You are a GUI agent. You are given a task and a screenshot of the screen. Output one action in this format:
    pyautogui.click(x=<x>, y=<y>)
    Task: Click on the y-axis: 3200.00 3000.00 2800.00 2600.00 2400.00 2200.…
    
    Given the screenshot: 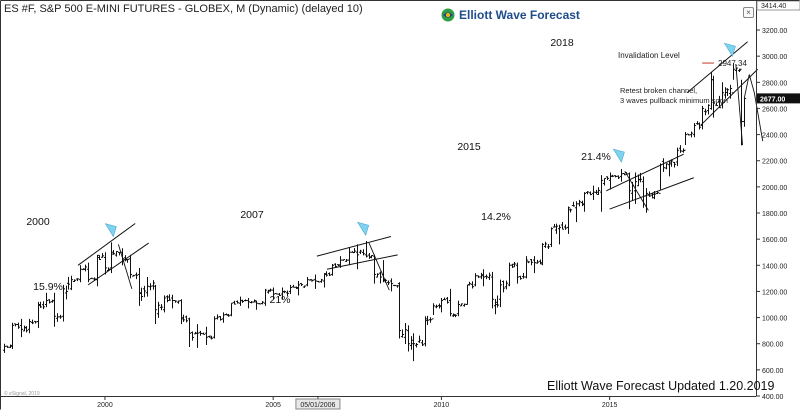 What is the action you would take?
    pyautogui.click(x=778, y=200)
    